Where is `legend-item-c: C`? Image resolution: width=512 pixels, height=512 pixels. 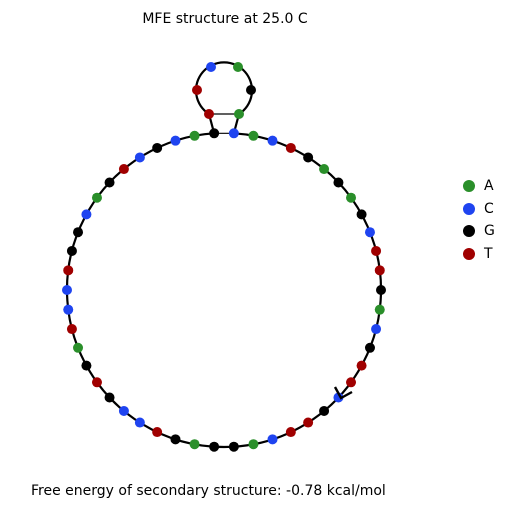 legend-item-c: C is located at coordinates (479, 209).